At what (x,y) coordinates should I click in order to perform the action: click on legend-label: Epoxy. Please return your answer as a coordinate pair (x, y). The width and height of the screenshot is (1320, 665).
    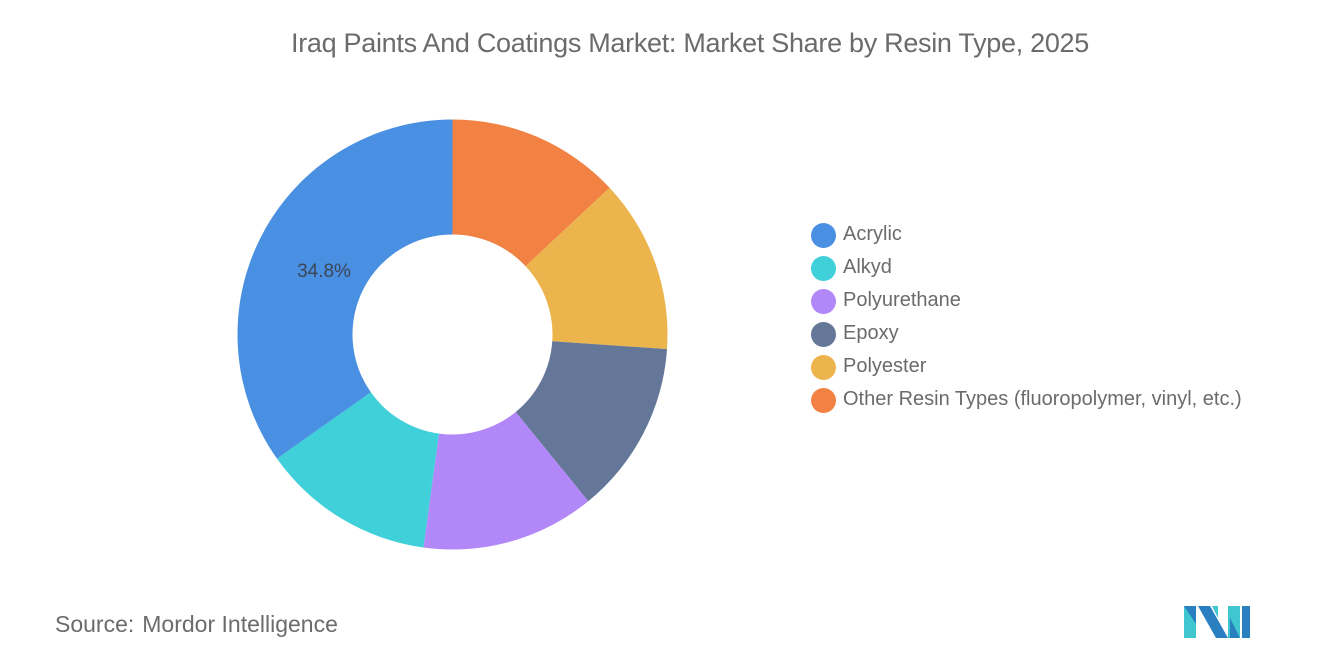
    Looking at the image, I should click on (871, 333).